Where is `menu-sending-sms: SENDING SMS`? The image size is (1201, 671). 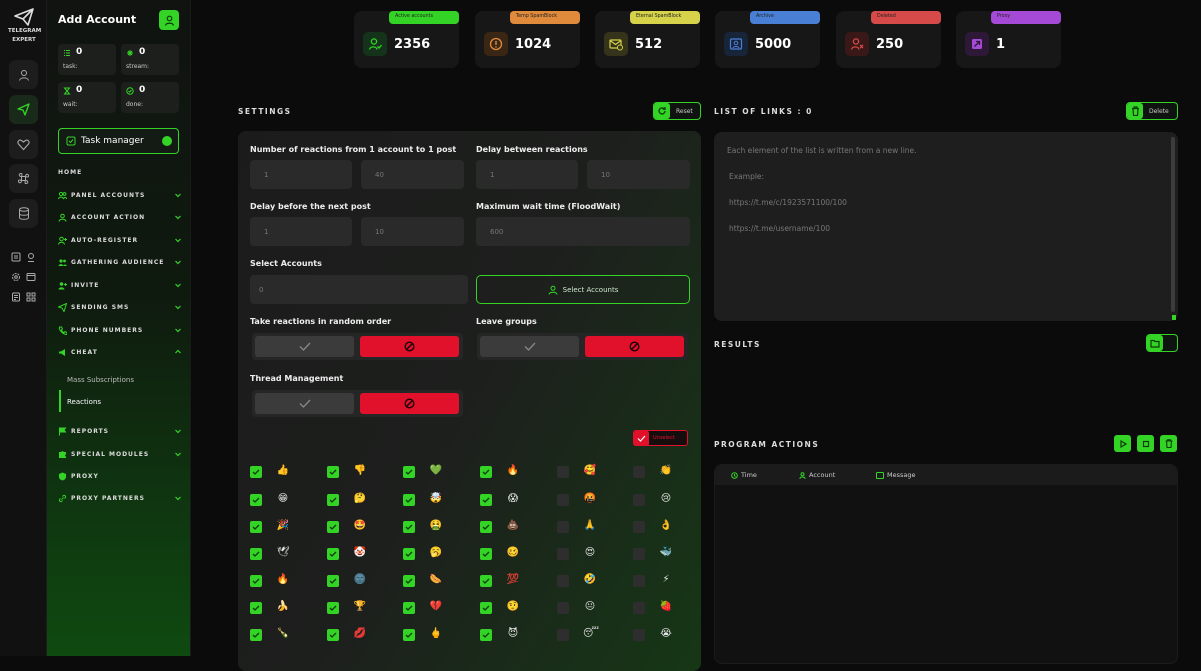
menu-sending-sms: SENDING SMS is located at coordinates (120, 307).